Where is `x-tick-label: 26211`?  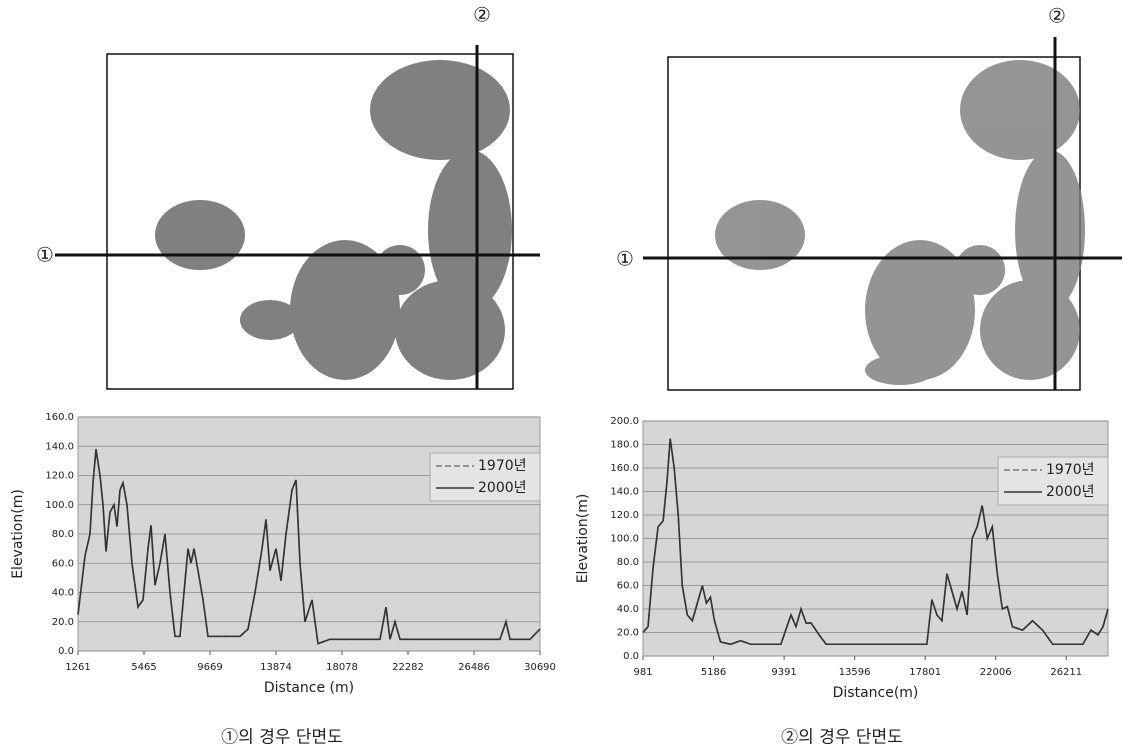 x-tick-label: 26211 is located at coordinates (1066, 672).